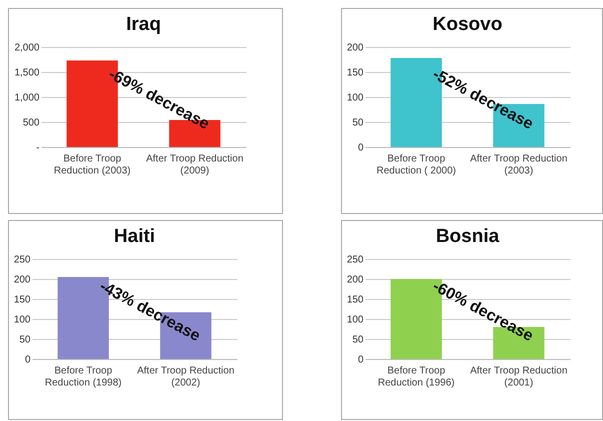 This screenshot has height=421, width=603. I want to click on y-tick-label: 1,500, so click(27, 73).